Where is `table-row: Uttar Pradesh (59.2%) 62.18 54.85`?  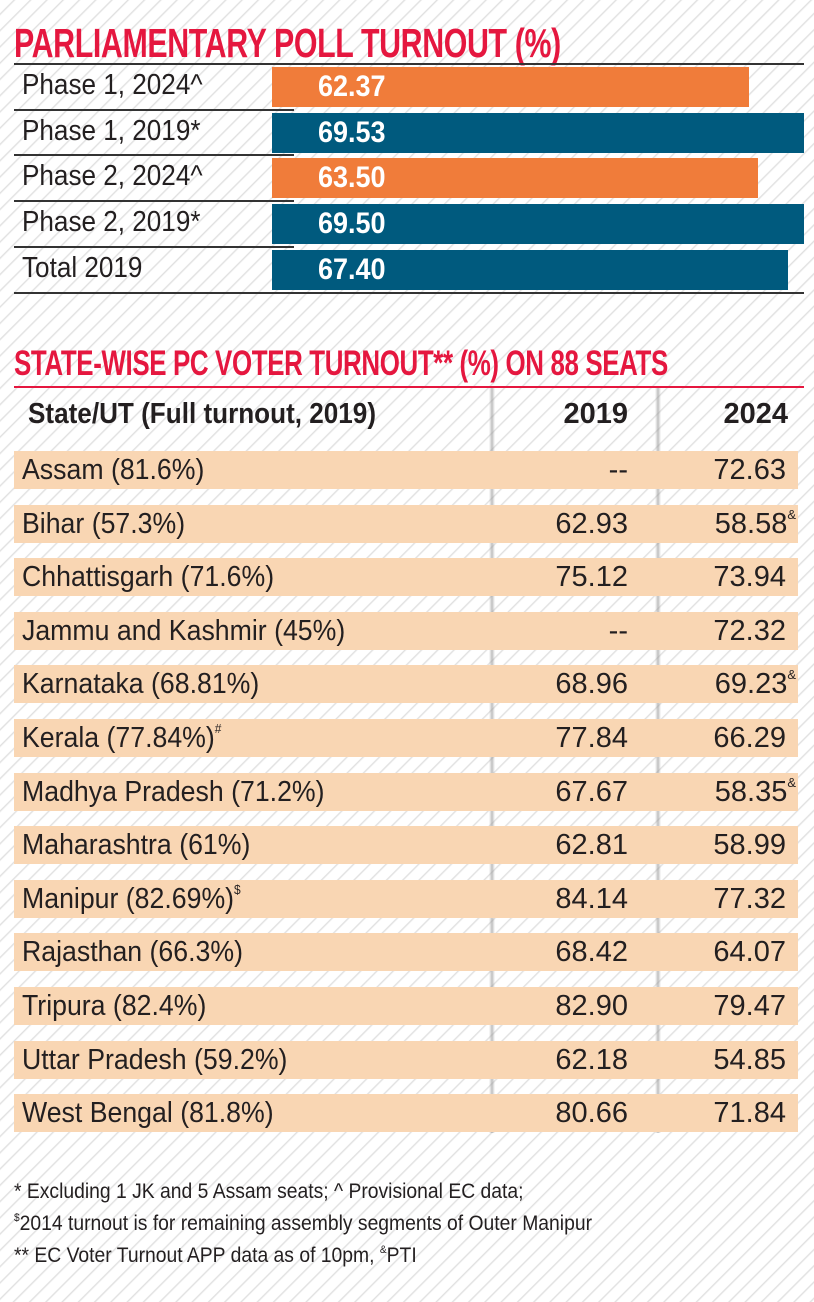
table-row: Uttar Pradesh (59.2%) 62.18 54.85 is located at coordinates (406, 1059).